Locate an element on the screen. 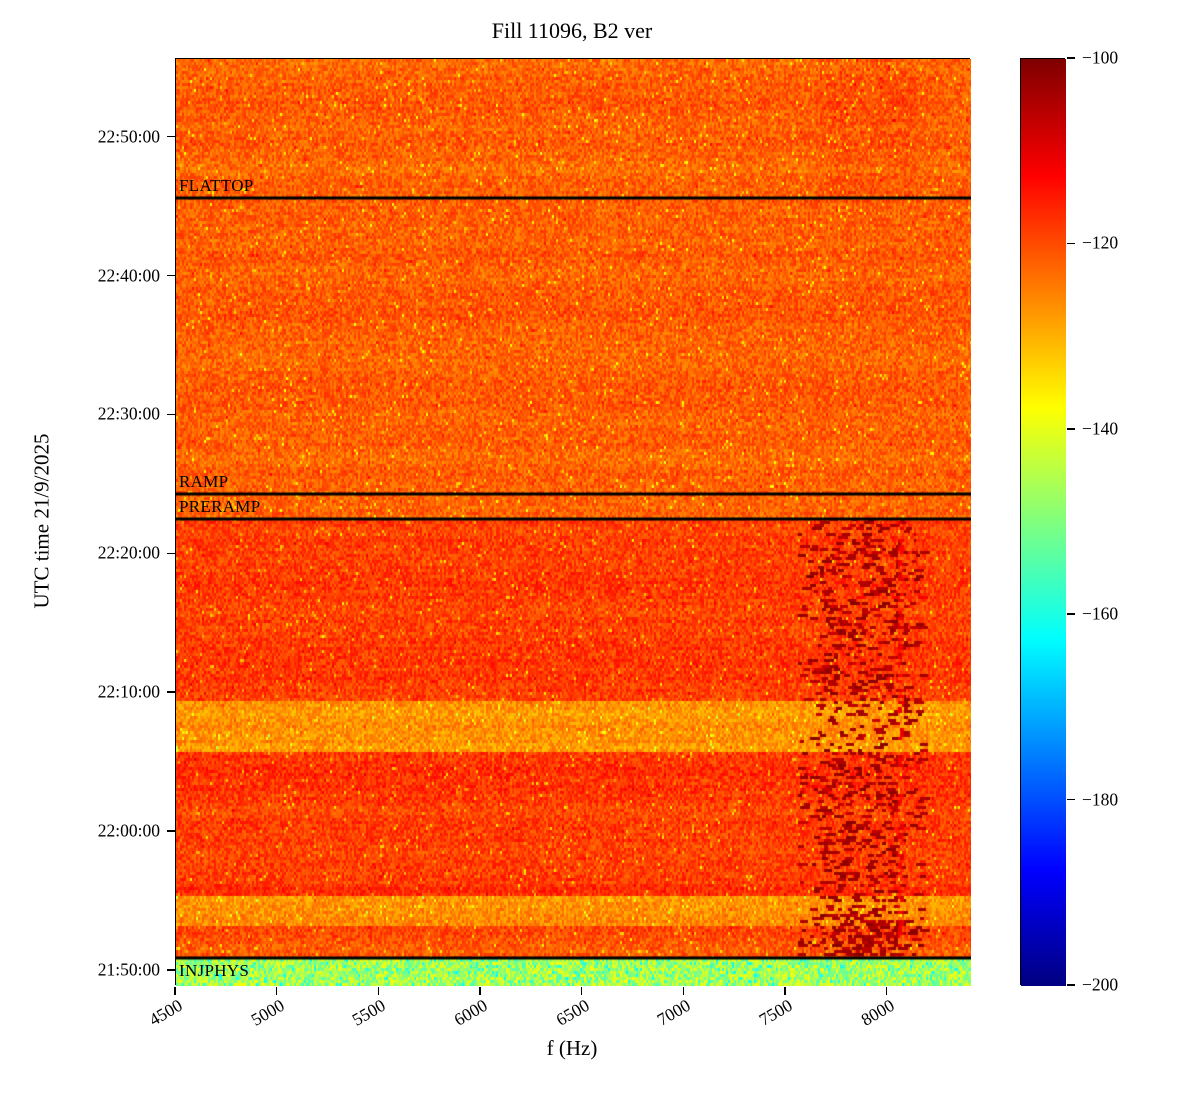  colorbar-gradient is located at coordinates (1043, 522).